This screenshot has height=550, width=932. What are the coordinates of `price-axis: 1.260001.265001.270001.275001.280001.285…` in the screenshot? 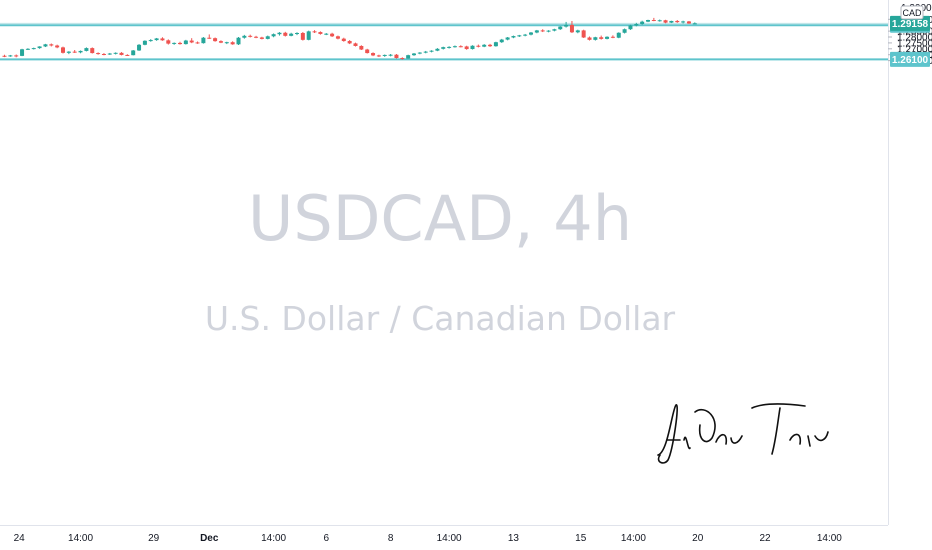 It's located at (910, 262).